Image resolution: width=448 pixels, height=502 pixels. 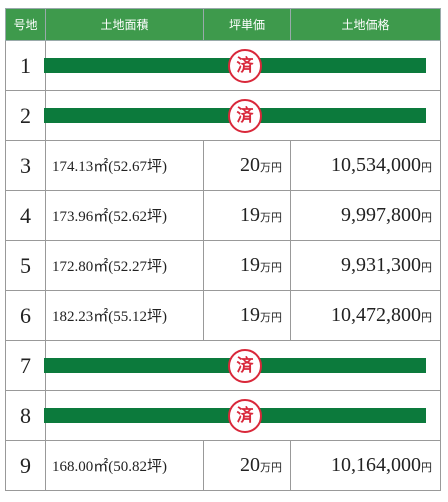 I want to click on land-price: 10,164,000円, so click(x=365, y=465).